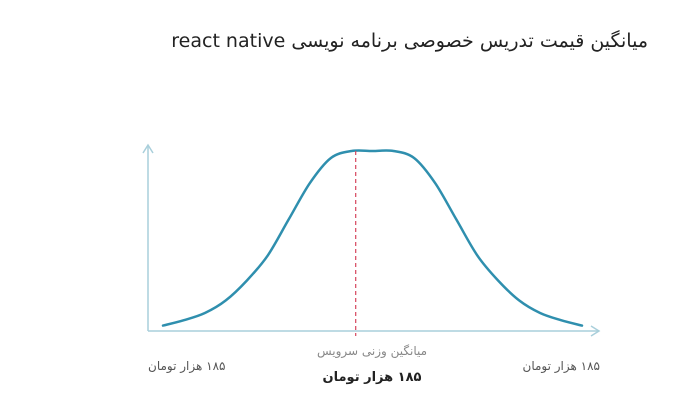 This screenshot has width=700, height=400. What do you see at coordinates (372, 377) in the screenshot?
I see `weighted-average-value: ۱۸۵ هزار تومان` at bounding box center [372, 377].